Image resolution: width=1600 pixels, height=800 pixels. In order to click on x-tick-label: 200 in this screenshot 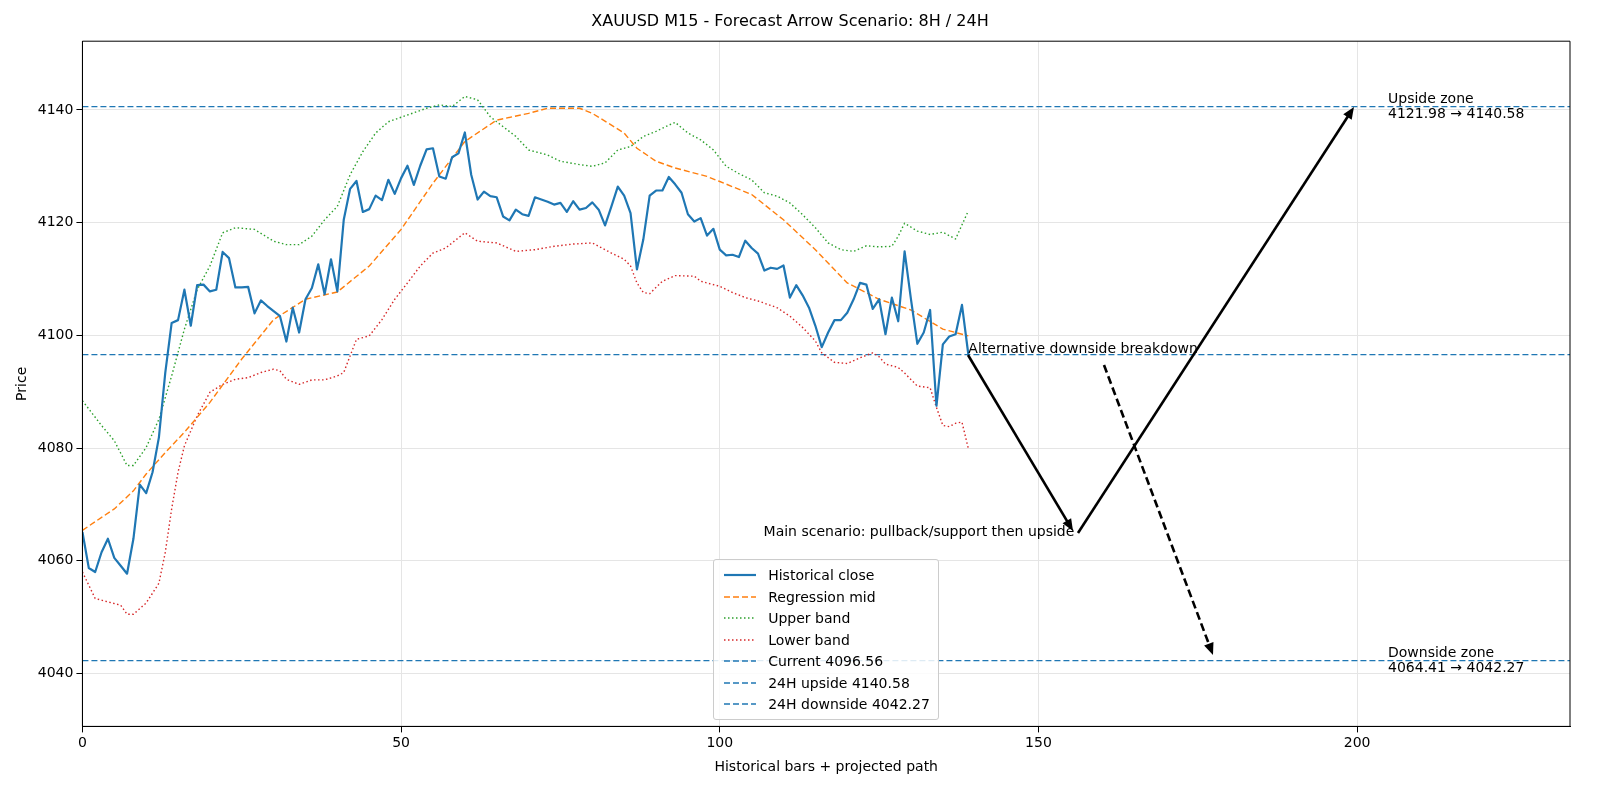, I will do `click(1357, 742)`.